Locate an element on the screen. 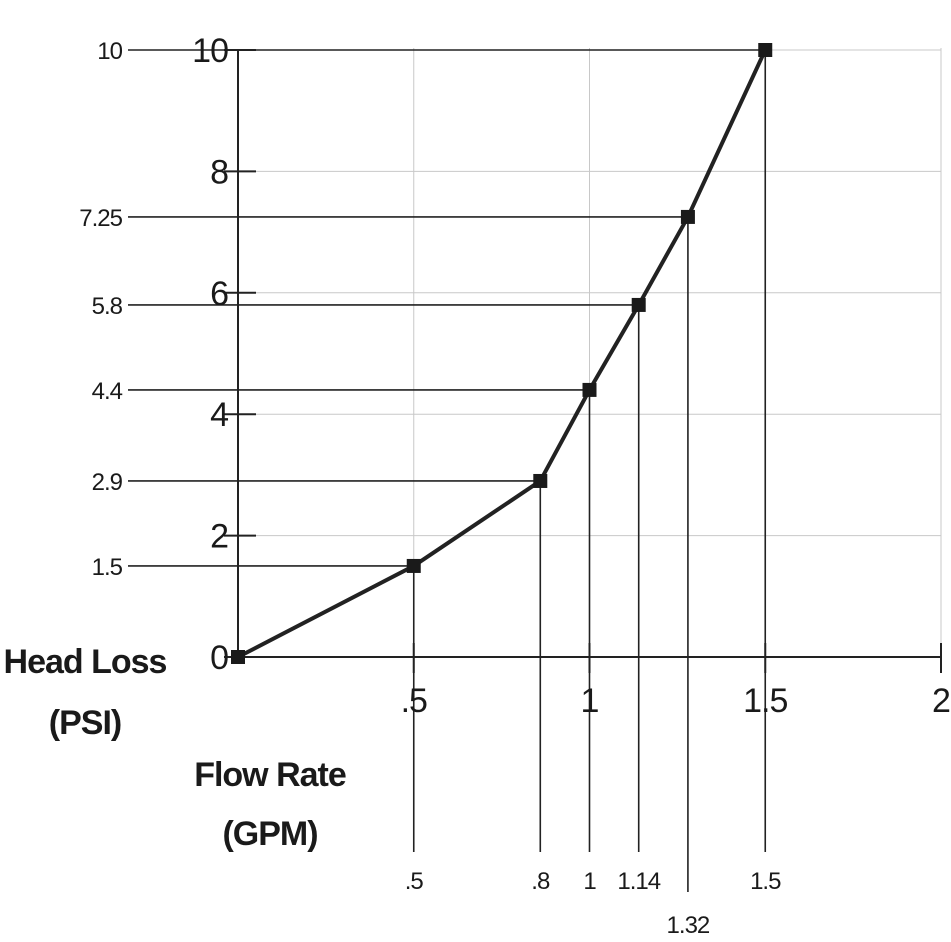 Image resolution: width=951 pixels, height=942 pixels. x-tick-label: 1.5 is located at coordinates (765, 701).